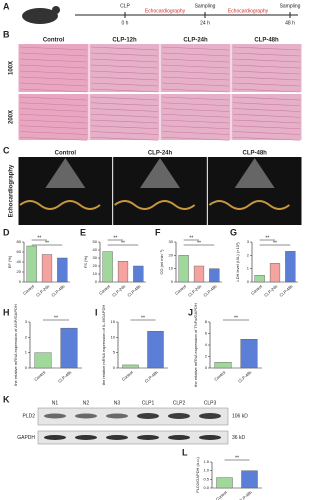 Image resolution: width=320 pixels, height=500 pixels. Describe the element at coordinates (124, 41) in the screenshot. I see `column-header: CLP-12h` at that location.